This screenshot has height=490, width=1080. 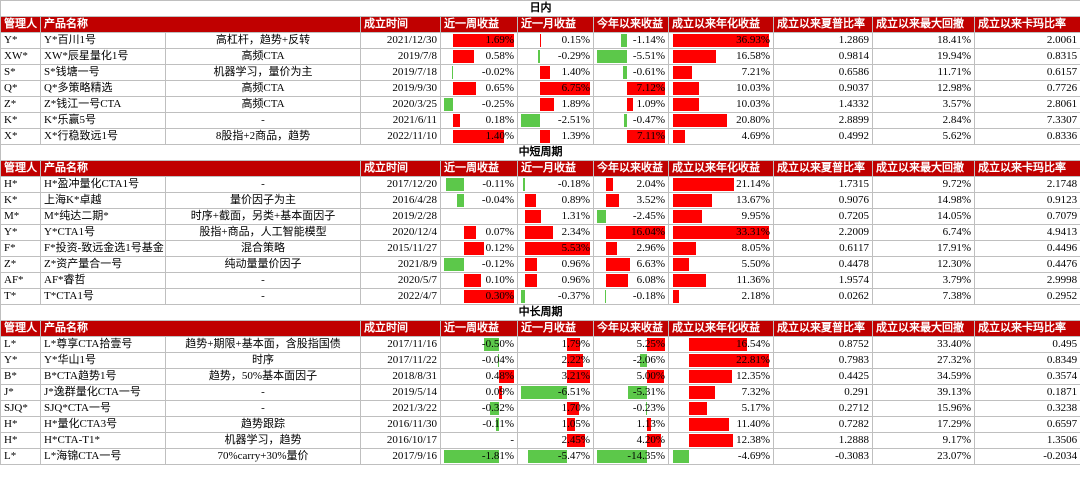 I want to click on cell: X*, so click(x=20, y=136).